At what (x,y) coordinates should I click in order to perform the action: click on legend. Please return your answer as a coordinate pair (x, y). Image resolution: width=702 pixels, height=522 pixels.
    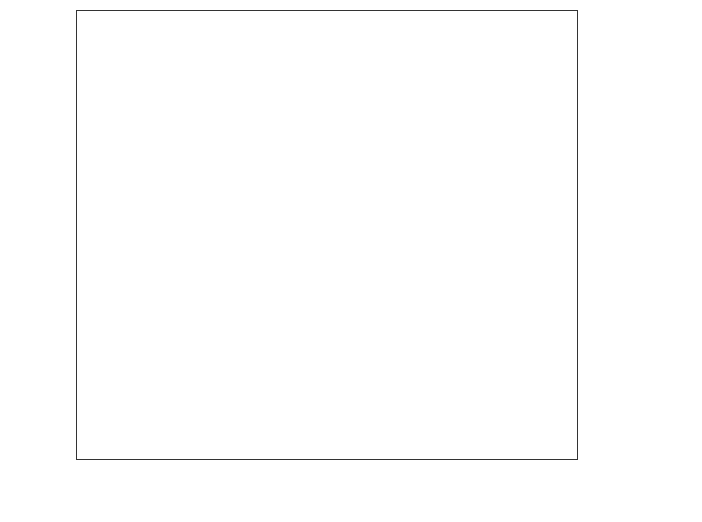
    Looking at the image, I should click on (651, 255).